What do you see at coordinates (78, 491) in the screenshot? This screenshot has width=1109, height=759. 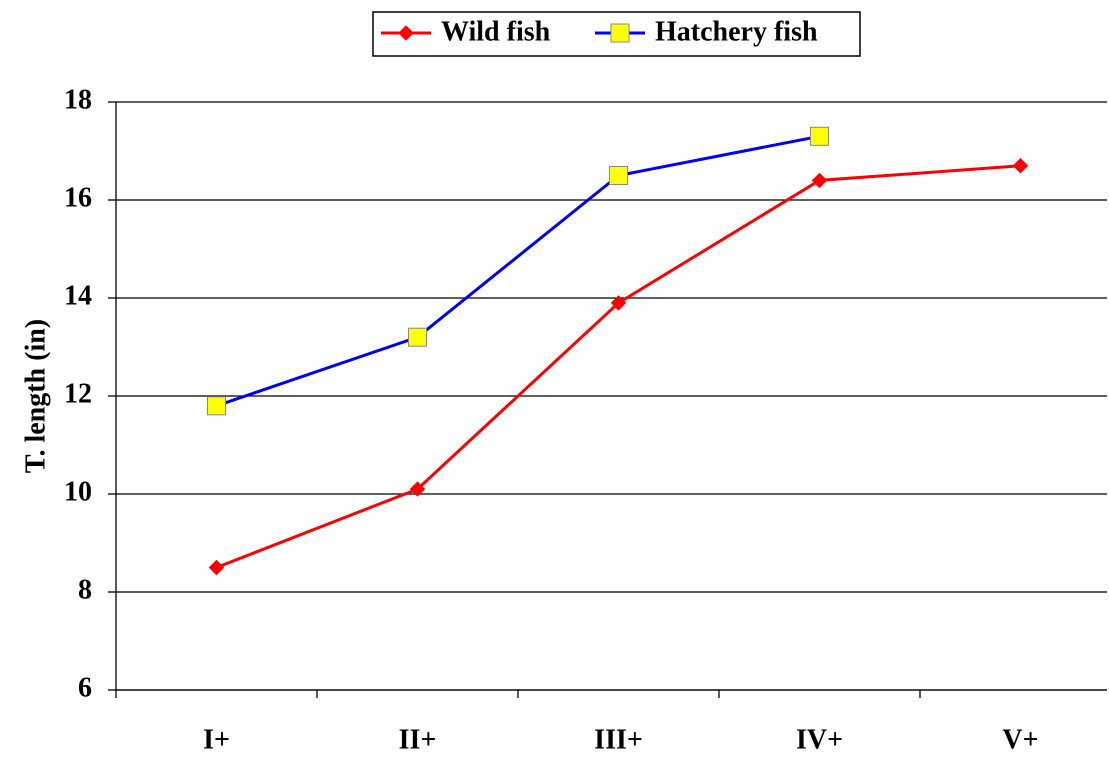 I see `y-tick-label: 10` at bounding box center [78, 491].